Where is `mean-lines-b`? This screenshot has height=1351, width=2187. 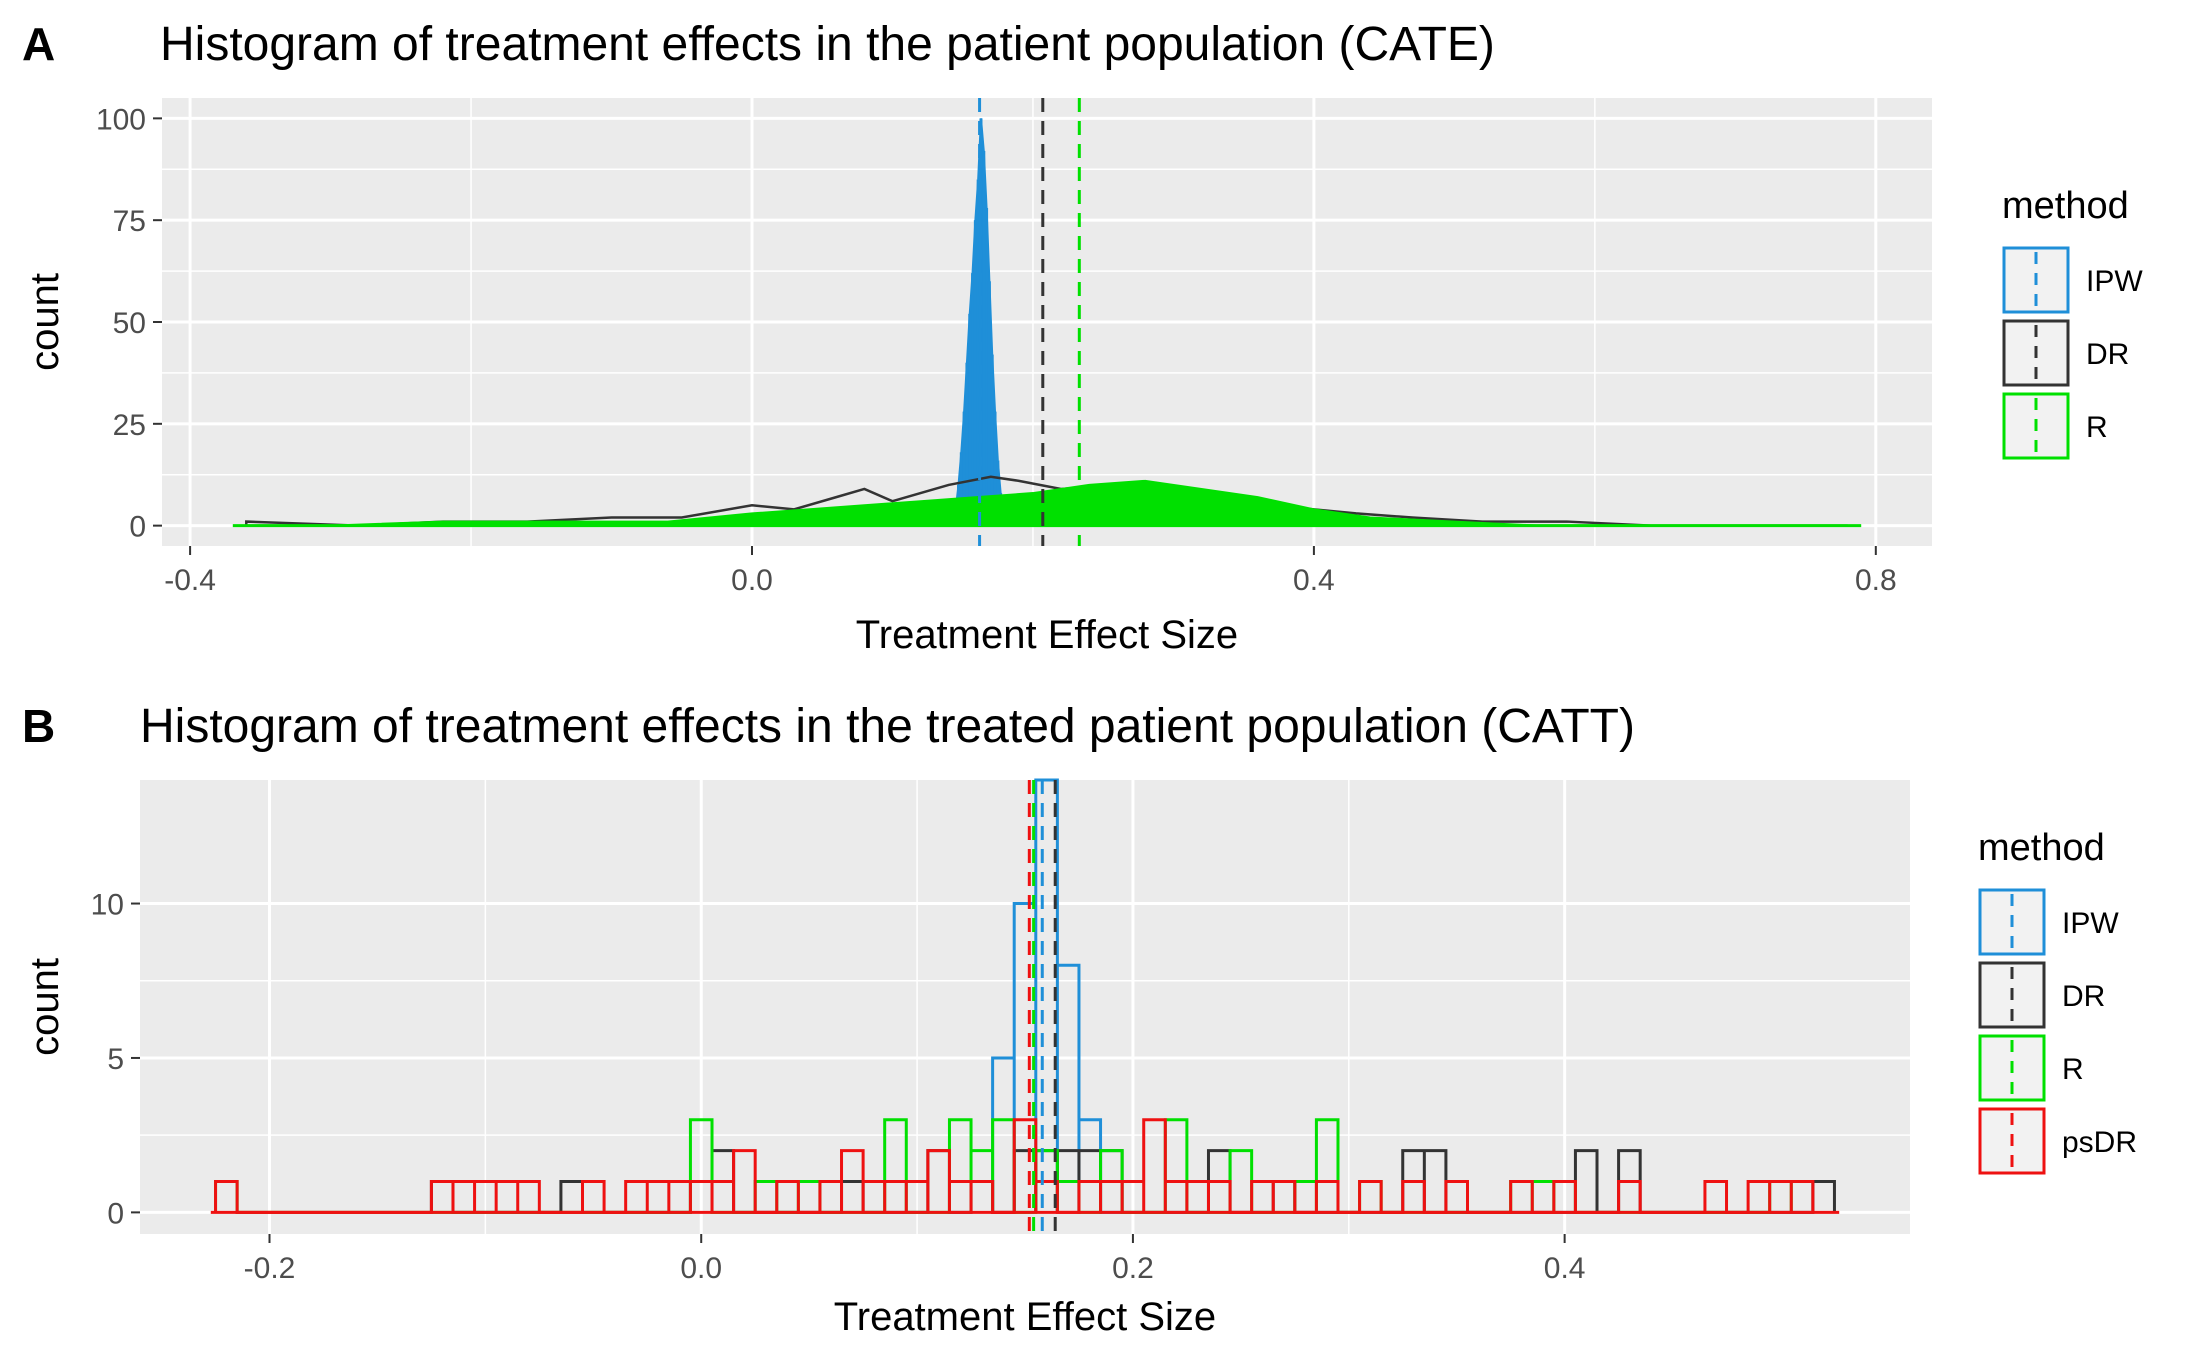 mean-lines-b is located at coordinates (1042, 1007).